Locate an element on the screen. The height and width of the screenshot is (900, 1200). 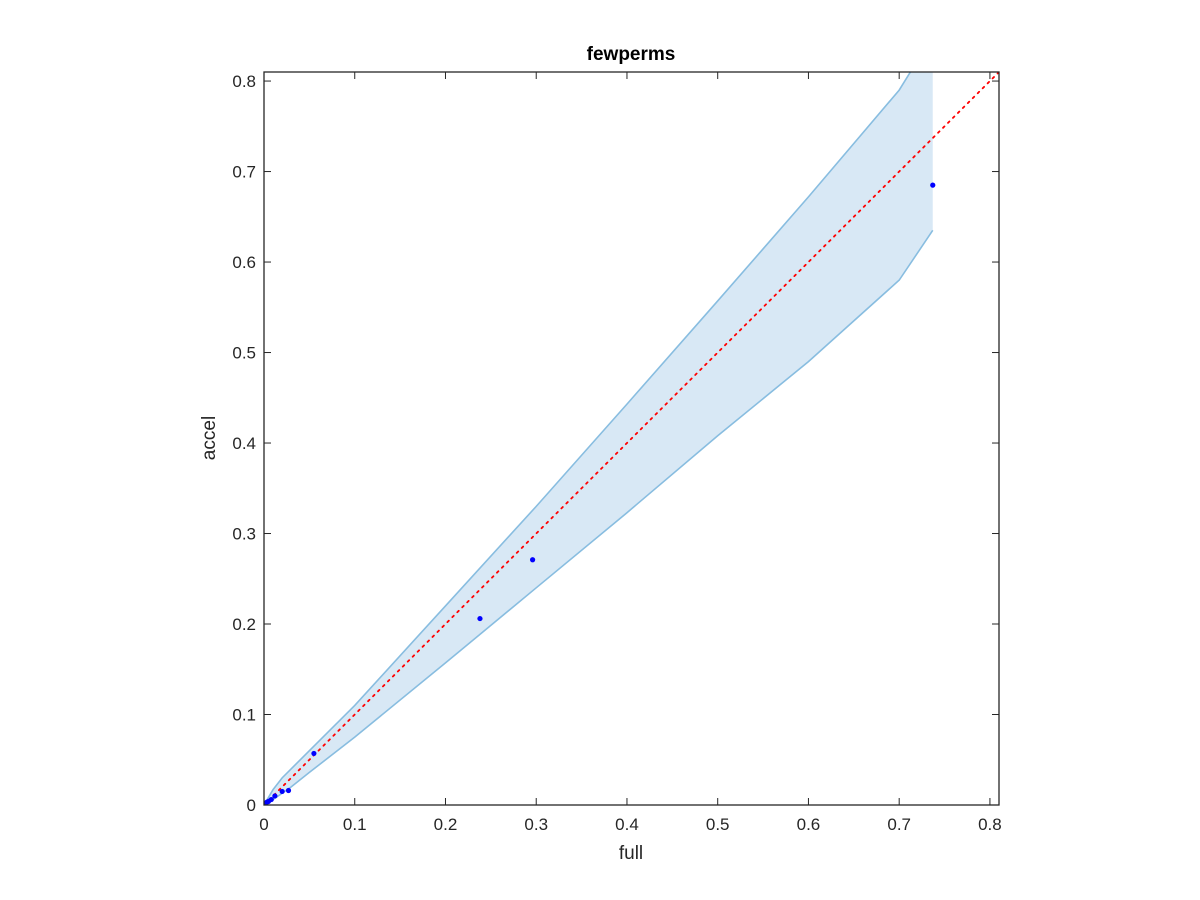
x-tick-label: 0.3 is located at coordinates (536, 824).